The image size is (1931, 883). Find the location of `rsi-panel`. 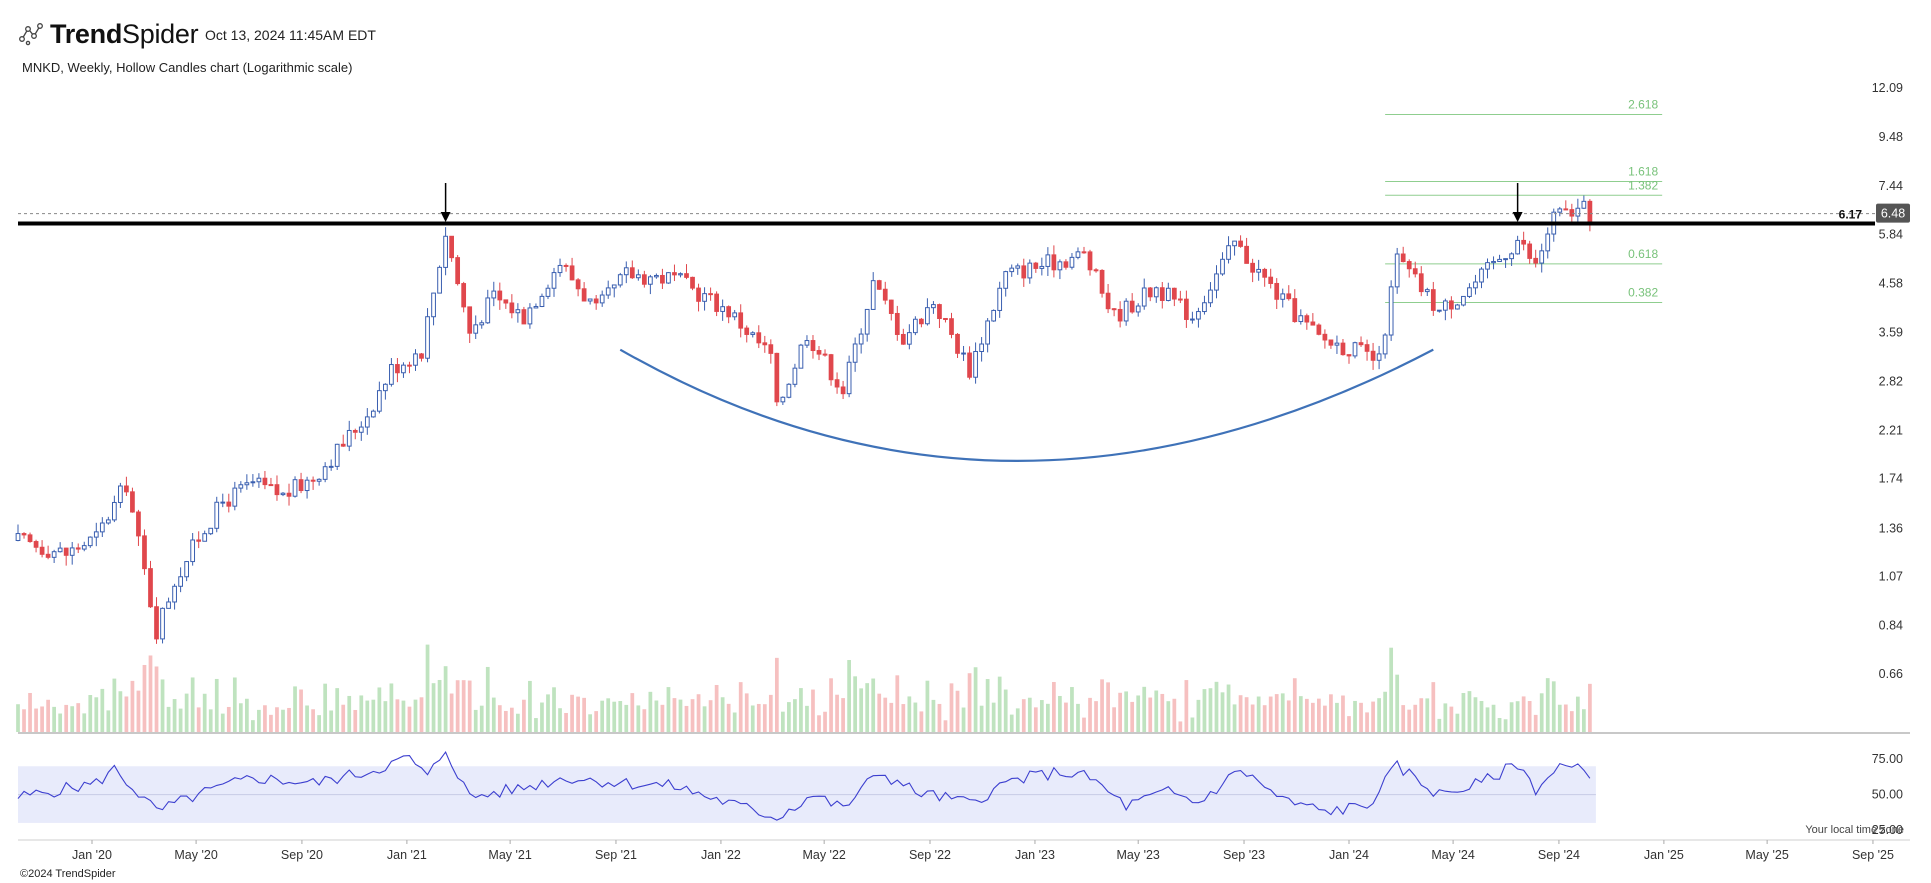

rsi-panel is located at coordinates (806, 786).